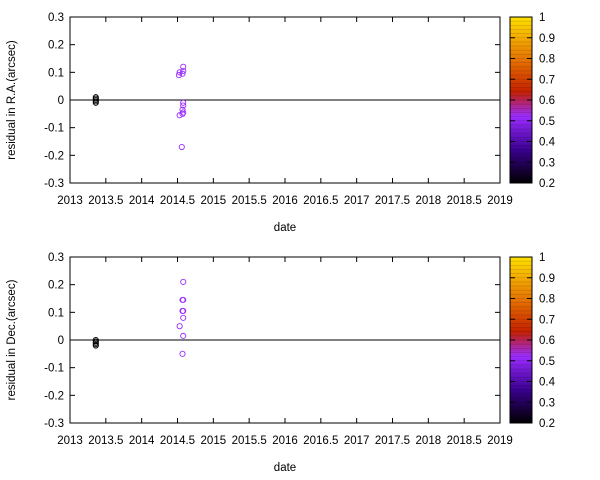 This screenshot has height=480, width=600. I want to click on y-axis-label: residual in R.A.(arcsec), so click(12, 100).